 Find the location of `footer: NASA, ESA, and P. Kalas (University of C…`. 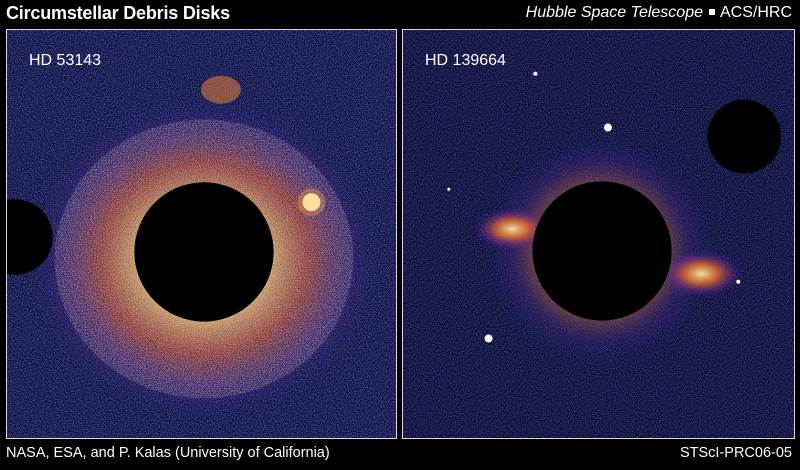

footer: NASA, ESA, and P. Kalas (University of C… is located at coordinates (400, 455).